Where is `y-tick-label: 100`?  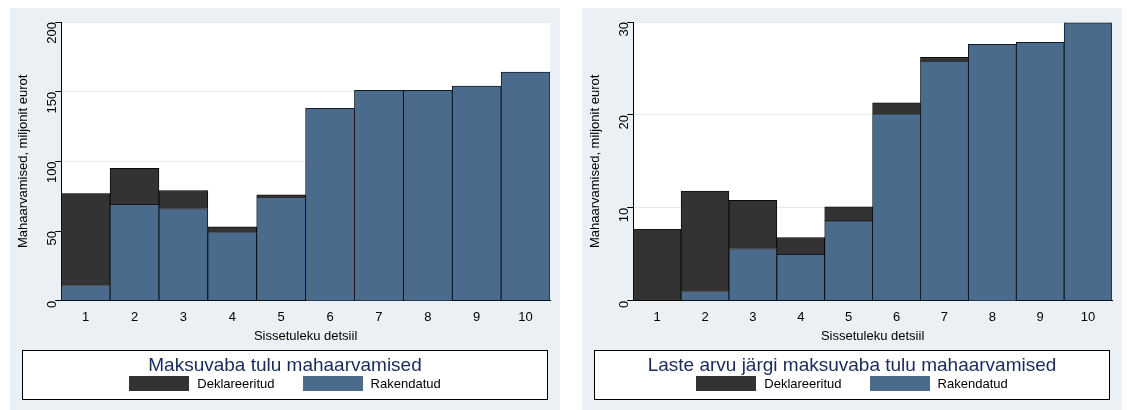 y-tick-label: 100 is located at coordinates (51, 172).